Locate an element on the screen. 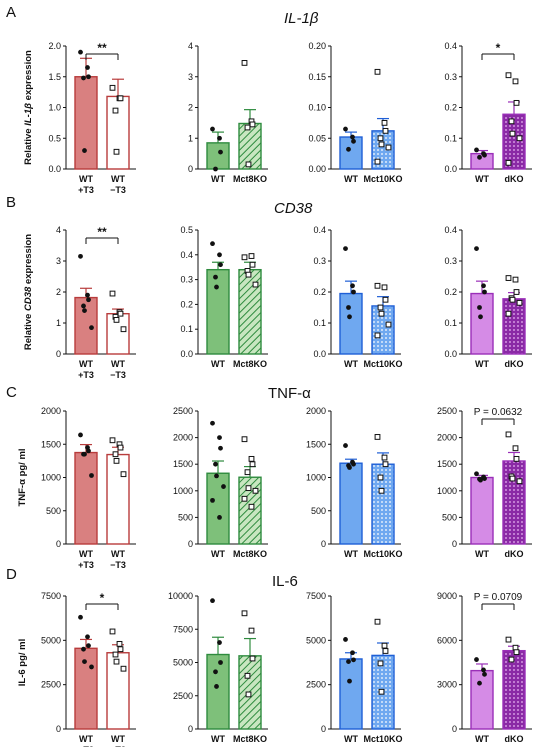 The width and height of the screenshot is (550, 747). chart-0-0-xlabel-1: −T3 is located at coordinates (118, 190).